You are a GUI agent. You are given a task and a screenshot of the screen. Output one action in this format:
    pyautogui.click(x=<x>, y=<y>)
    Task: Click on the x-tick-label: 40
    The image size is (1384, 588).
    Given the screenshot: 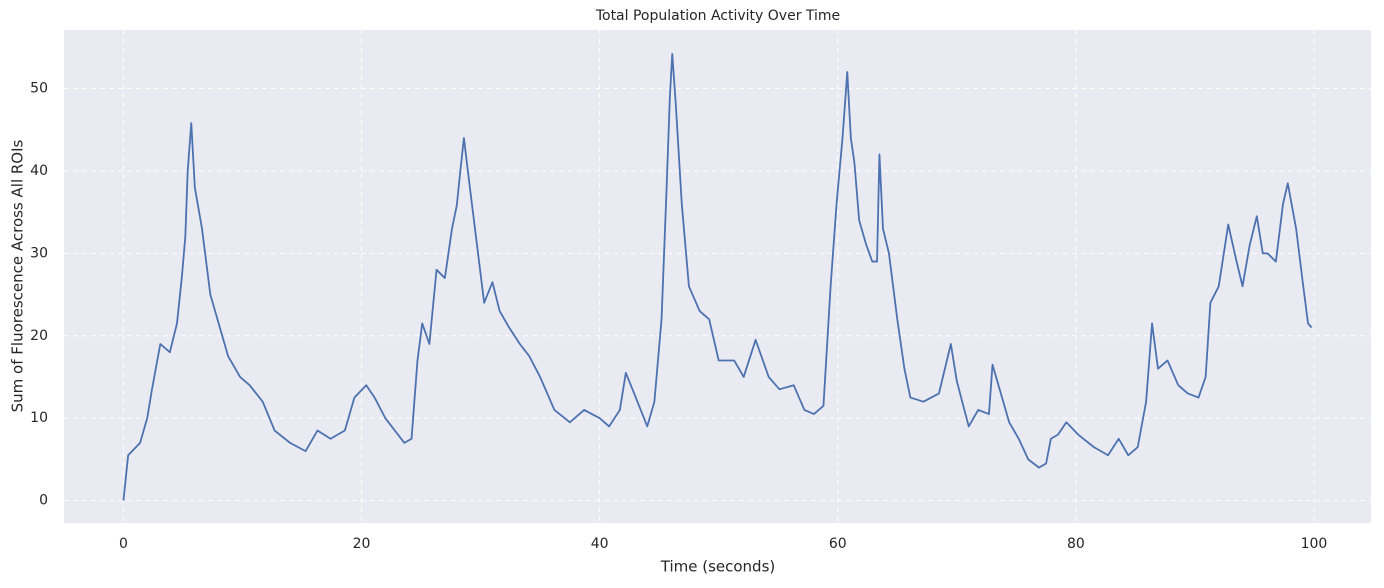 What is the action you would take?
    pyautogui.click(x=600, y=544)
    